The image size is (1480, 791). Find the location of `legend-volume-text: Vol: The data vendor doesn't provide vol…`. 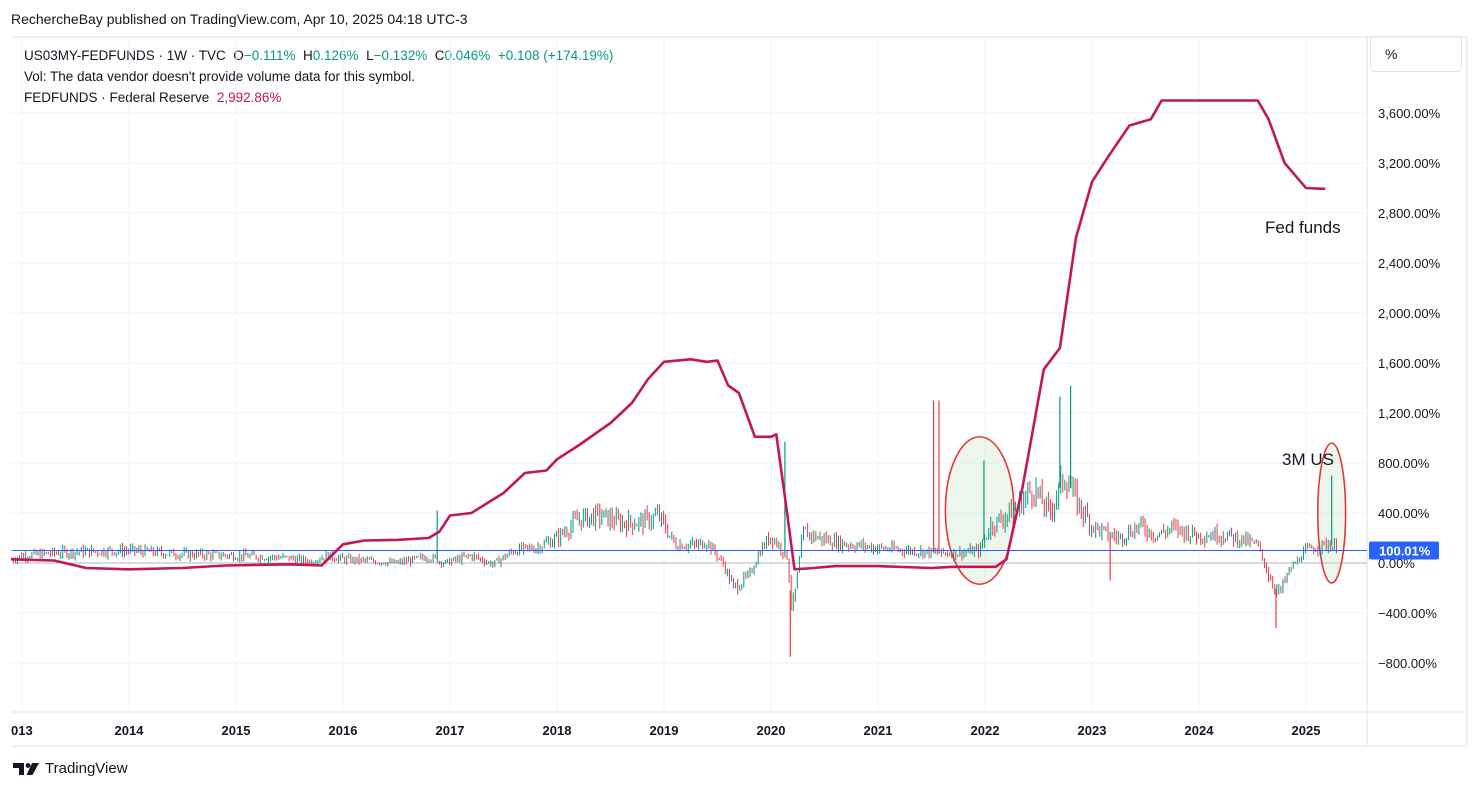

legend-volume-text: Vol: The data vendor doesn't provide vol… is located at coordinates (220, 76).